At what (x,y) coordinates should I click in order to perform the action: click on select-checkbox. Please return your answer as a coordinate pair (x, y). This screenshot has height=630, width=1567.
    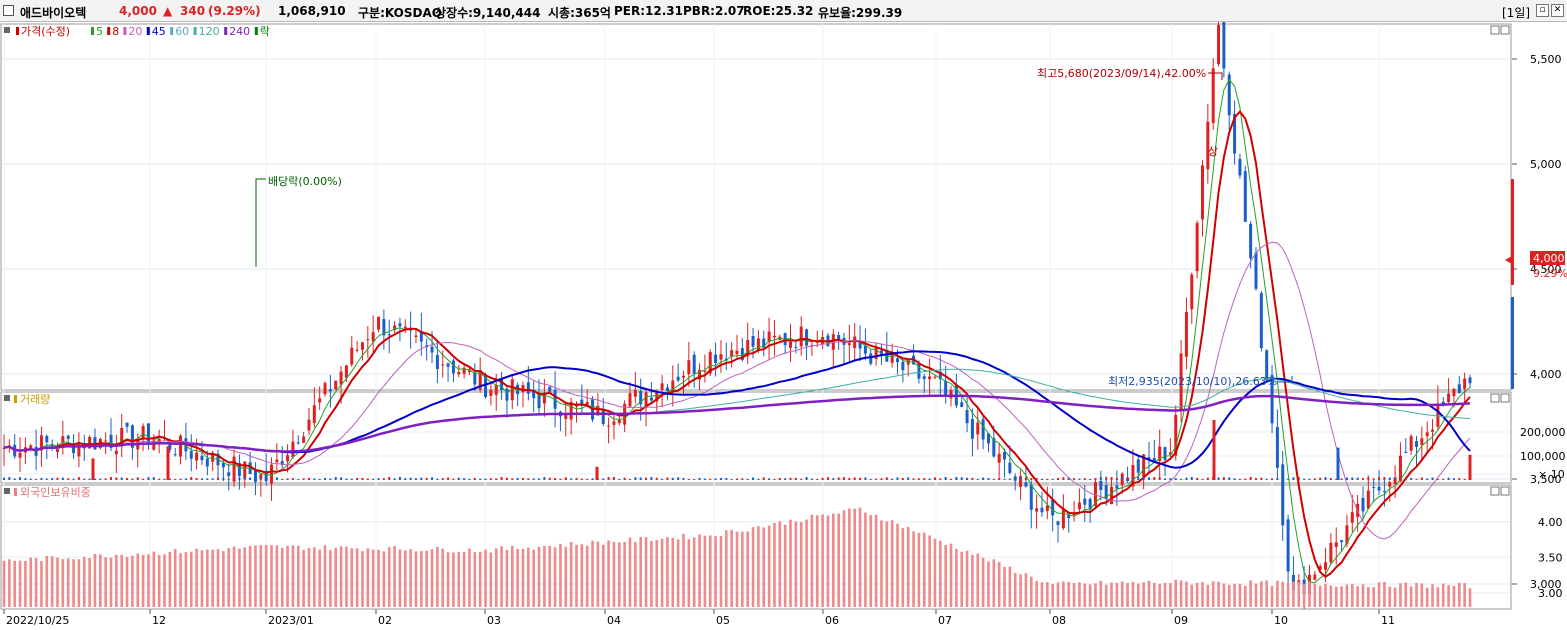
    Looking at the image, I should click on (8, 10).